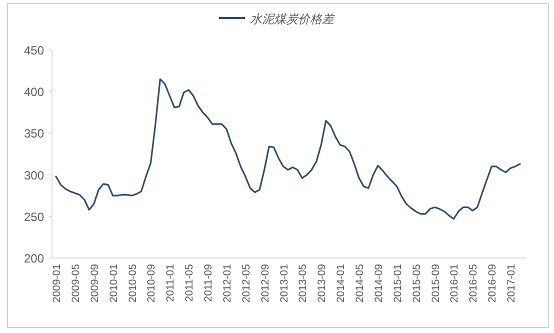  I want to click on x-tick-label: 2011-05, so click(190, 283).